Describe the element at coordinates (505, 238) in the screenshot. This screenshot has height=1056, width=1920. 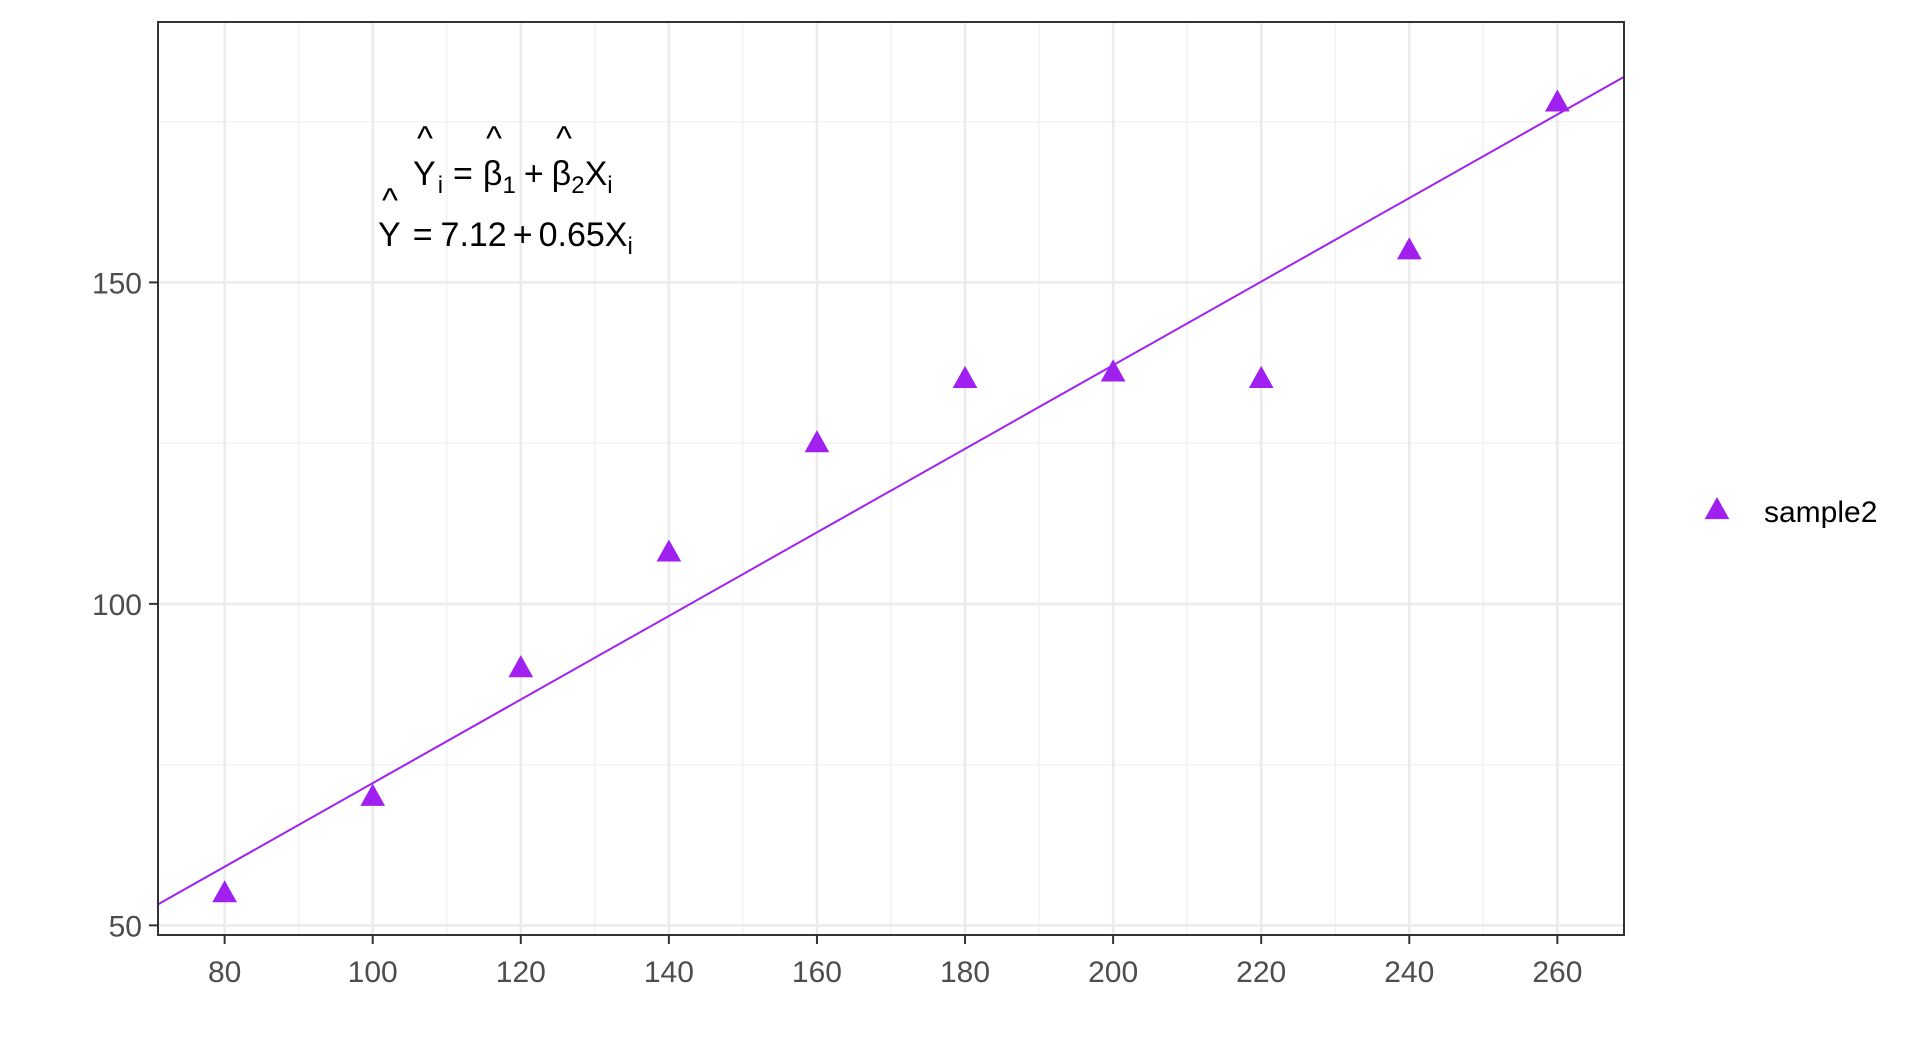
I see `equation-line-2: Y = 7.12 +0.65Xi` at that location.